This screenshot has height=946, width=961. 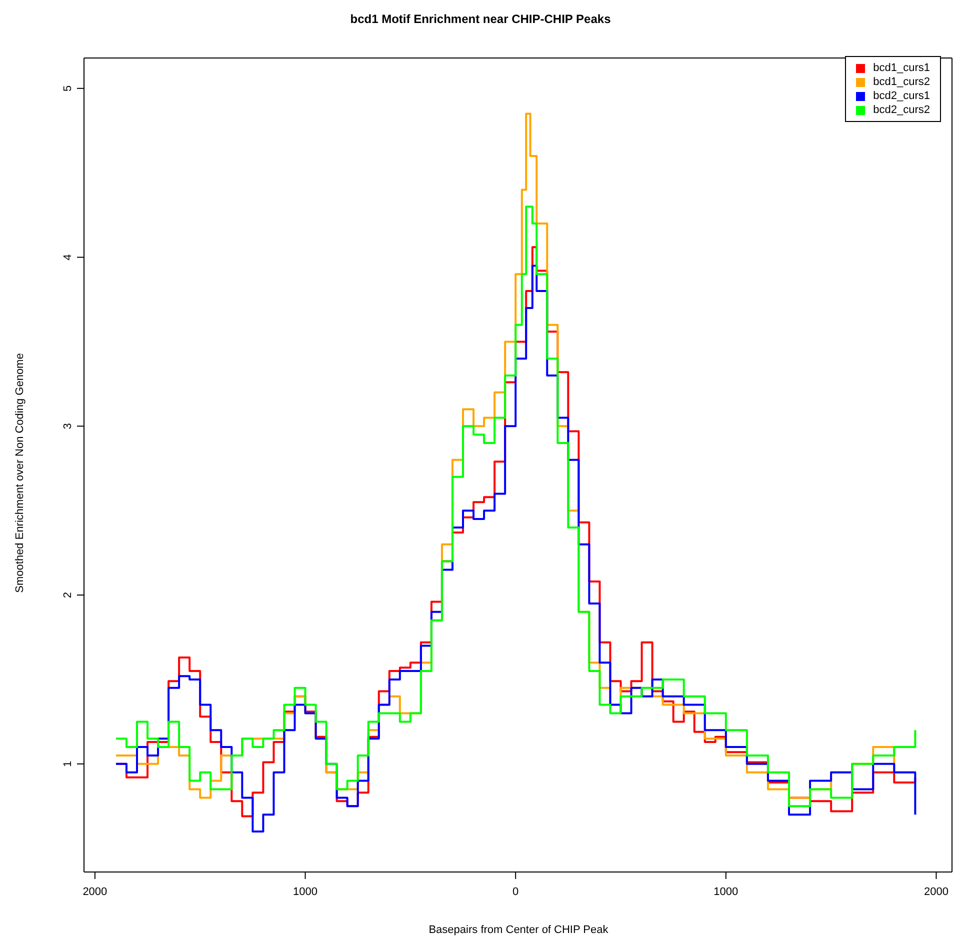 What do you see at coordinates (901, 96) in the screenshot?
I see `legend-label: bcd2_curs1` at bounding box center [901, 96].